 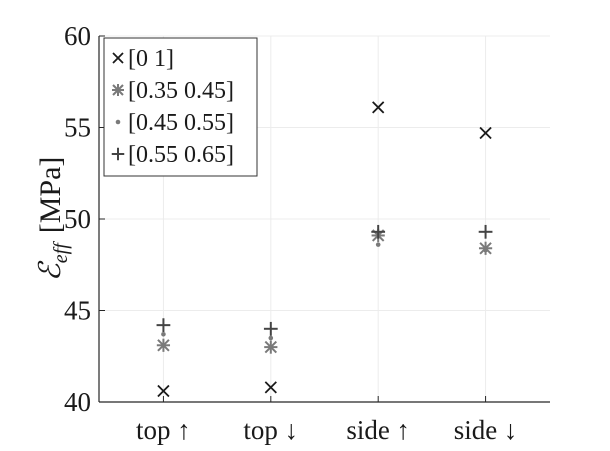 I want to click on legend-box, so click(x=180, y=107).